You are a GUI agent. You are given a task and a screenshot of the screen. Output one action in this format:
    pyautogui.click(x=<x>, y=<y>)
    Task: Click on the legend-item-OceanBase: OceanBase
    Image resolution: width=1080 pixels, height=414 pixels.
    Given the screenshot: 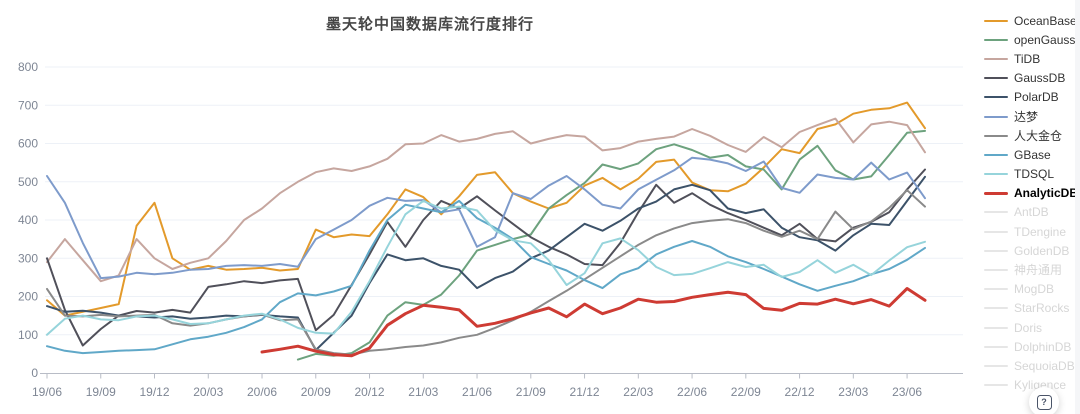 What is the action you would take?
    pyautogui.click(x=1031, y=20)
    